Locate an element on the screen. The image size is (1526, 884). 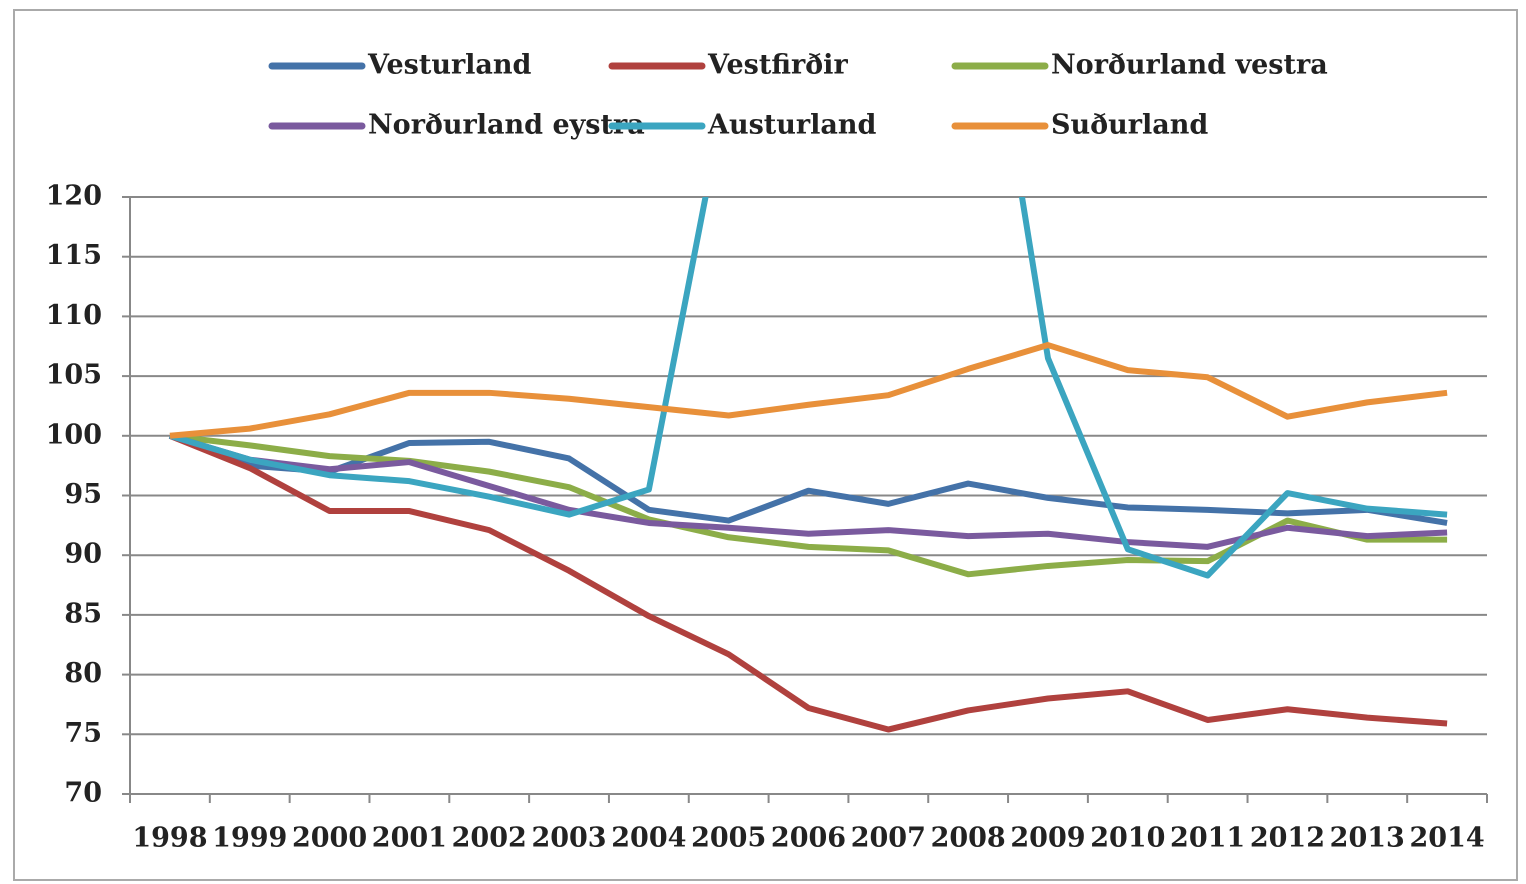
legend-label: Norðurland eystra is located at coordinates (506, 125).